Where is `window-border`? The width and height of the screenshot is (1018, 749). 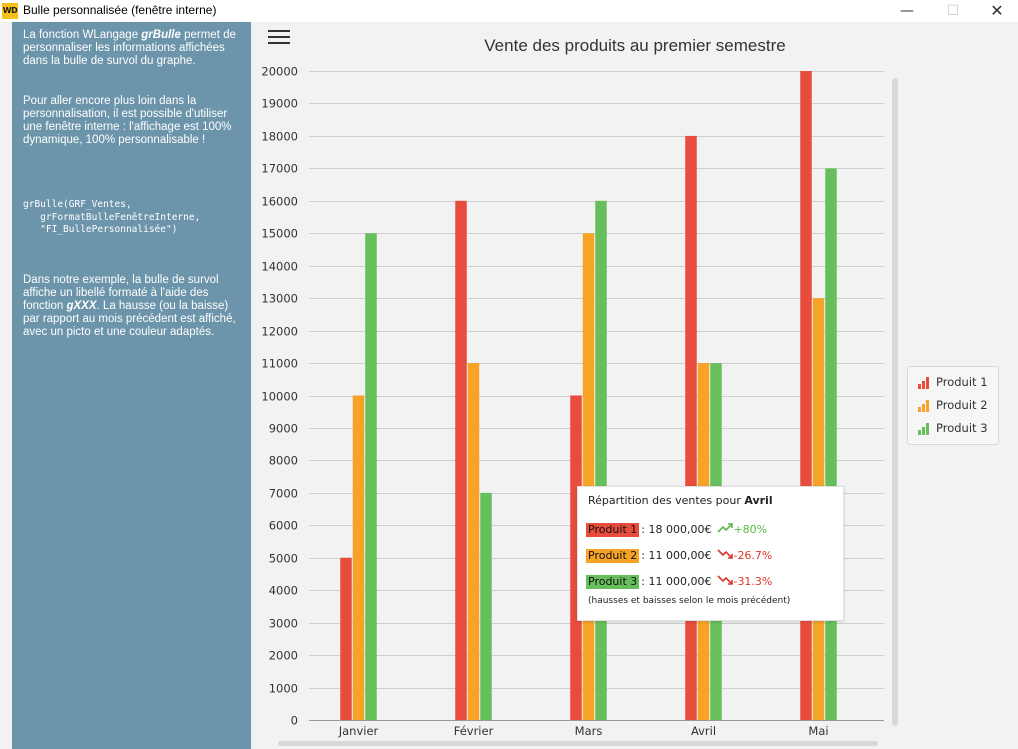 window-border is located at coordinates (6, 385).